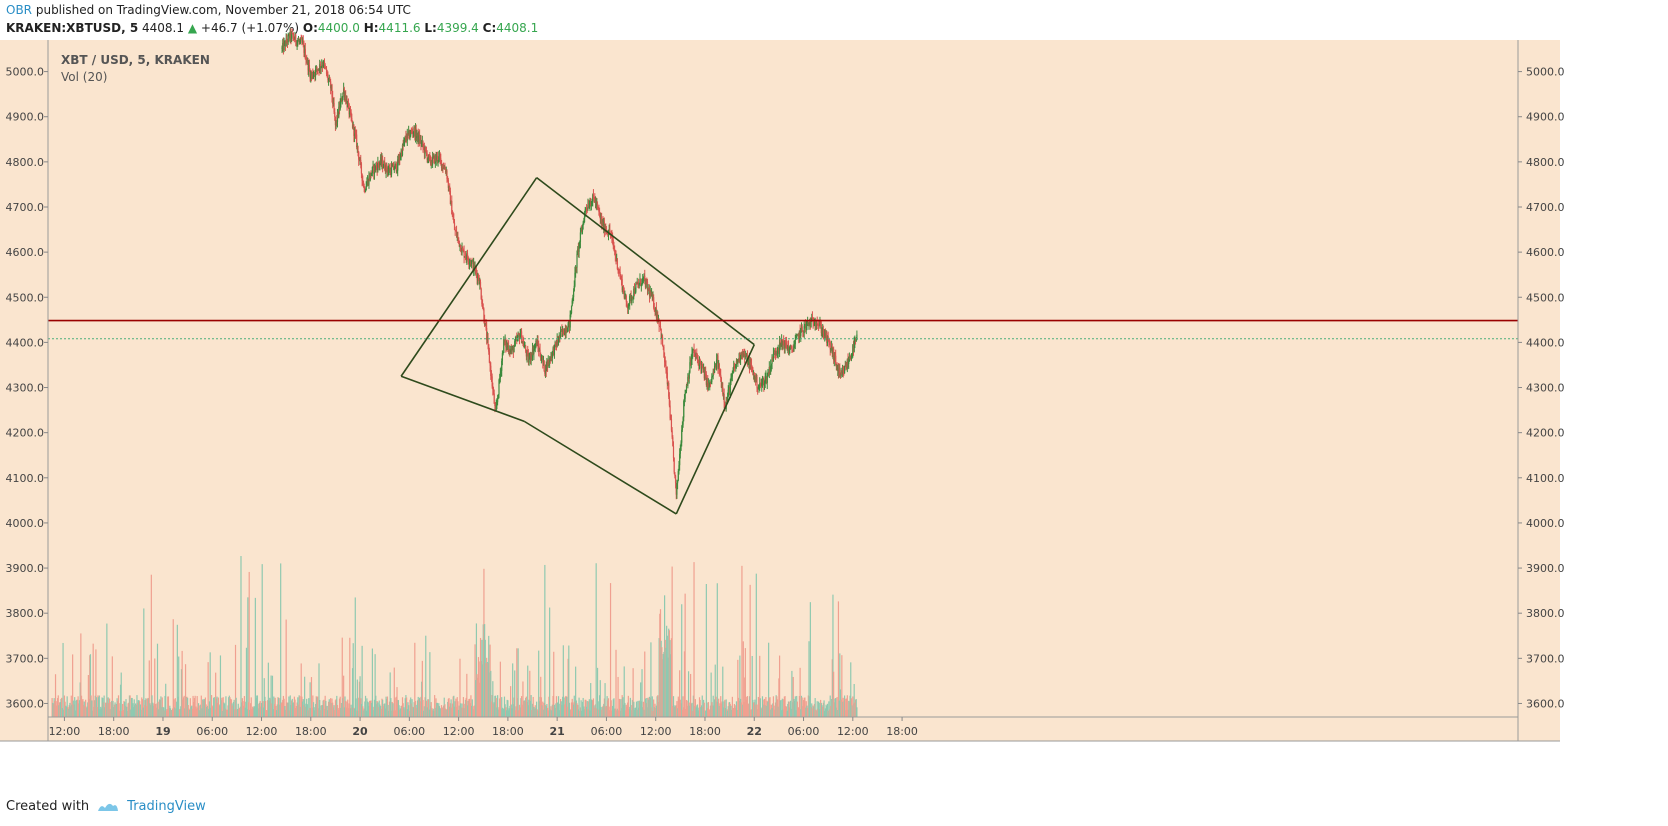 Image resolution: width=1668 pixels, height=826 pixels. Describe the element at coordinates (84, 77) in the screenshot. I see `volume-indicator-title: Vol (20)` at that location.